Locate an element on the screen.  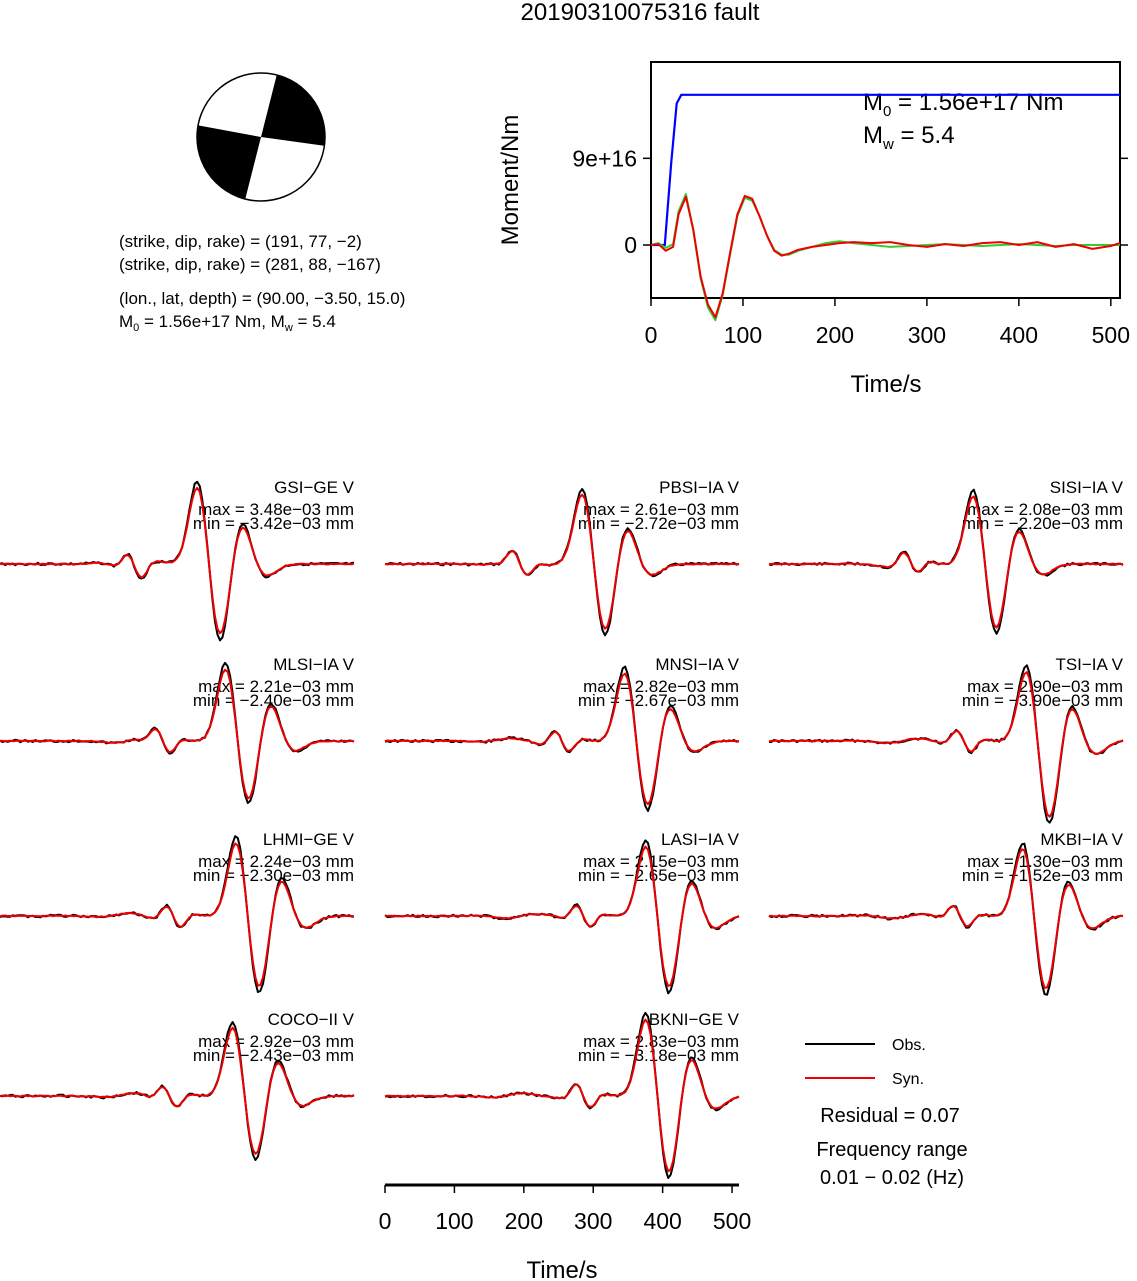
station-min: min = −3.90e−03 mm is located at coordinates (1042, 700).